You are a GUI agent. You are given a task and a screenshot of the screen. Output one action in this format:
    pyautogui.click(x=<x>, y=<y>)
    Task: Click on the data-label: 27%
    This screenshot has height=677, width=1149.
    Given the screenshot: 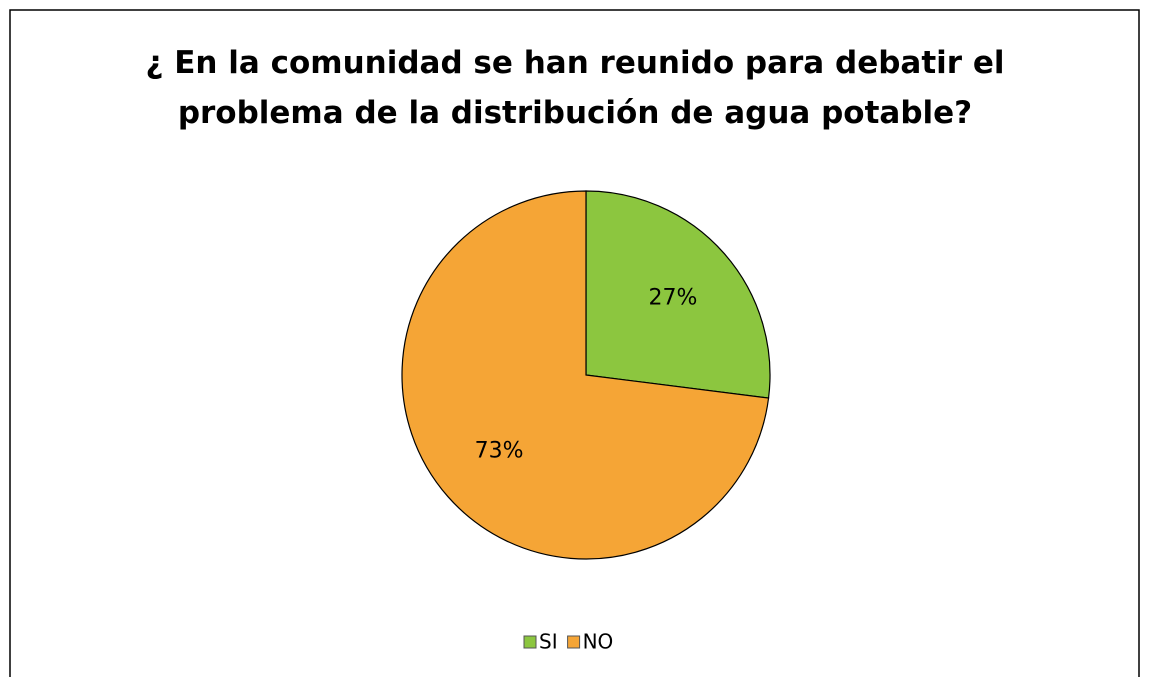 What is the action you would take?
    pyautogui.click(x=672, y=297)
    